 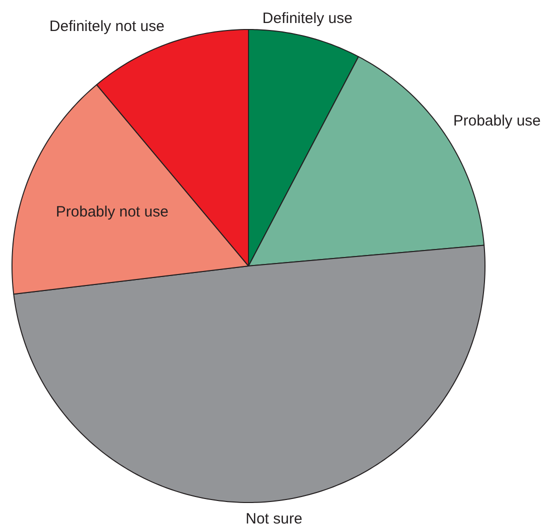 I want to click on slice-label: Definitely use, so click(x=307, y=19).